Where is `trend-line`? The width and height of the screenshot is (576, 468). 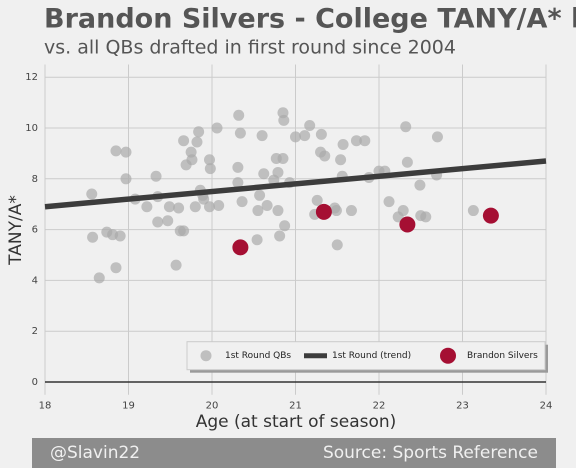 trend-line is located at coordinates (295, 184).